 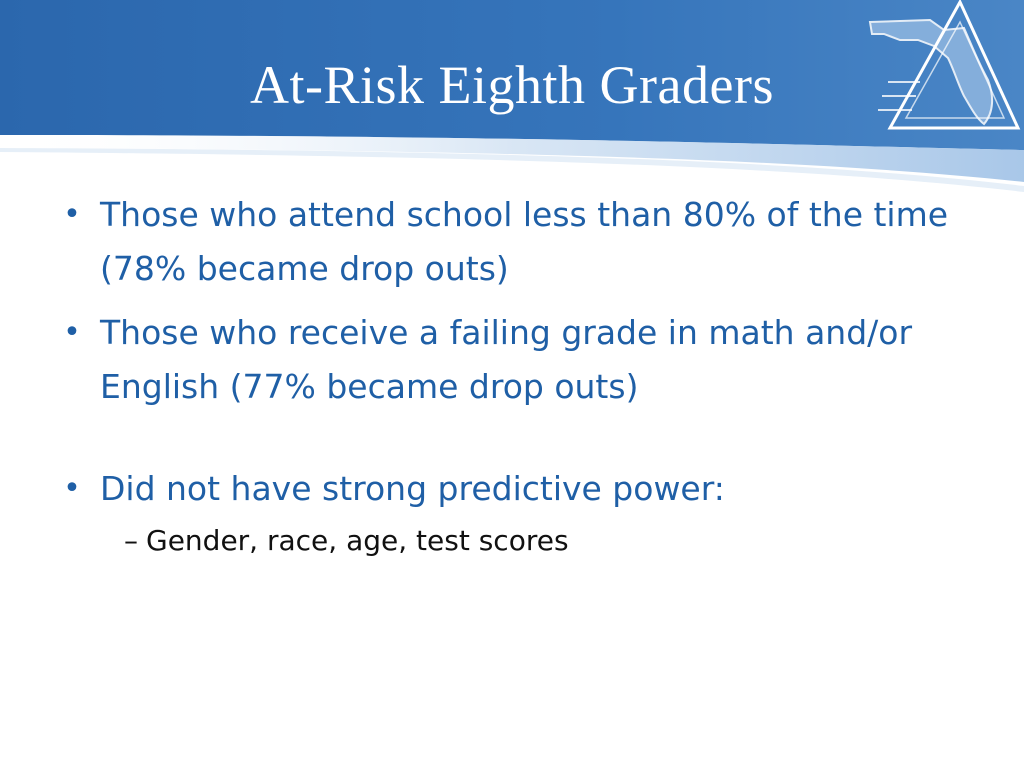 I want to click on sub-bullet-text: Gender, race, age, test scores, so click(x=357, y=540).